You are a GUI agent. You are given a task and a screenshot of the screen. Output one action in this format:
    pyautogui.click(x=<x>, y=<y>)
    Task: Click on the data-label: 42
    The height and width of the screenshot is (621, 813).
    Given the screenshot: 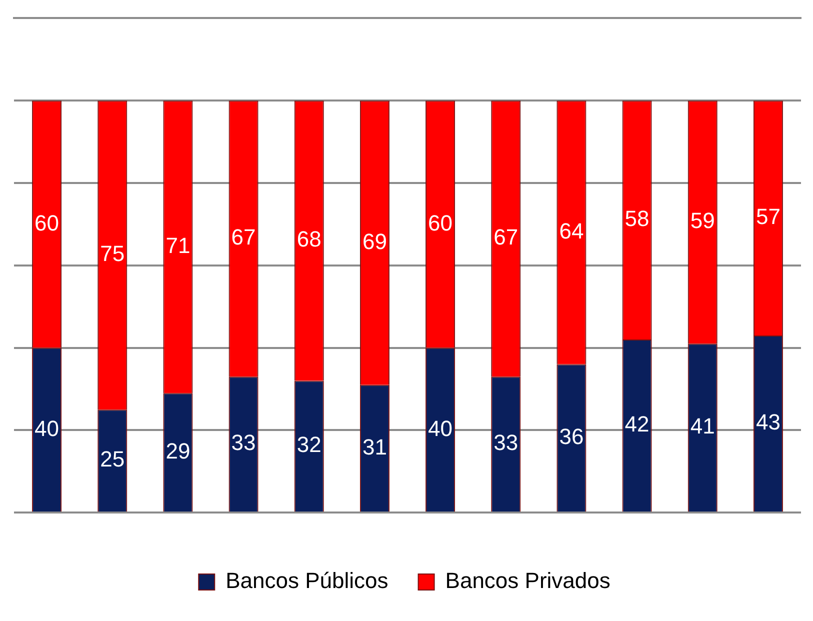 What is the action you would take?
    pyautogui.click(x=637, y=424)
    